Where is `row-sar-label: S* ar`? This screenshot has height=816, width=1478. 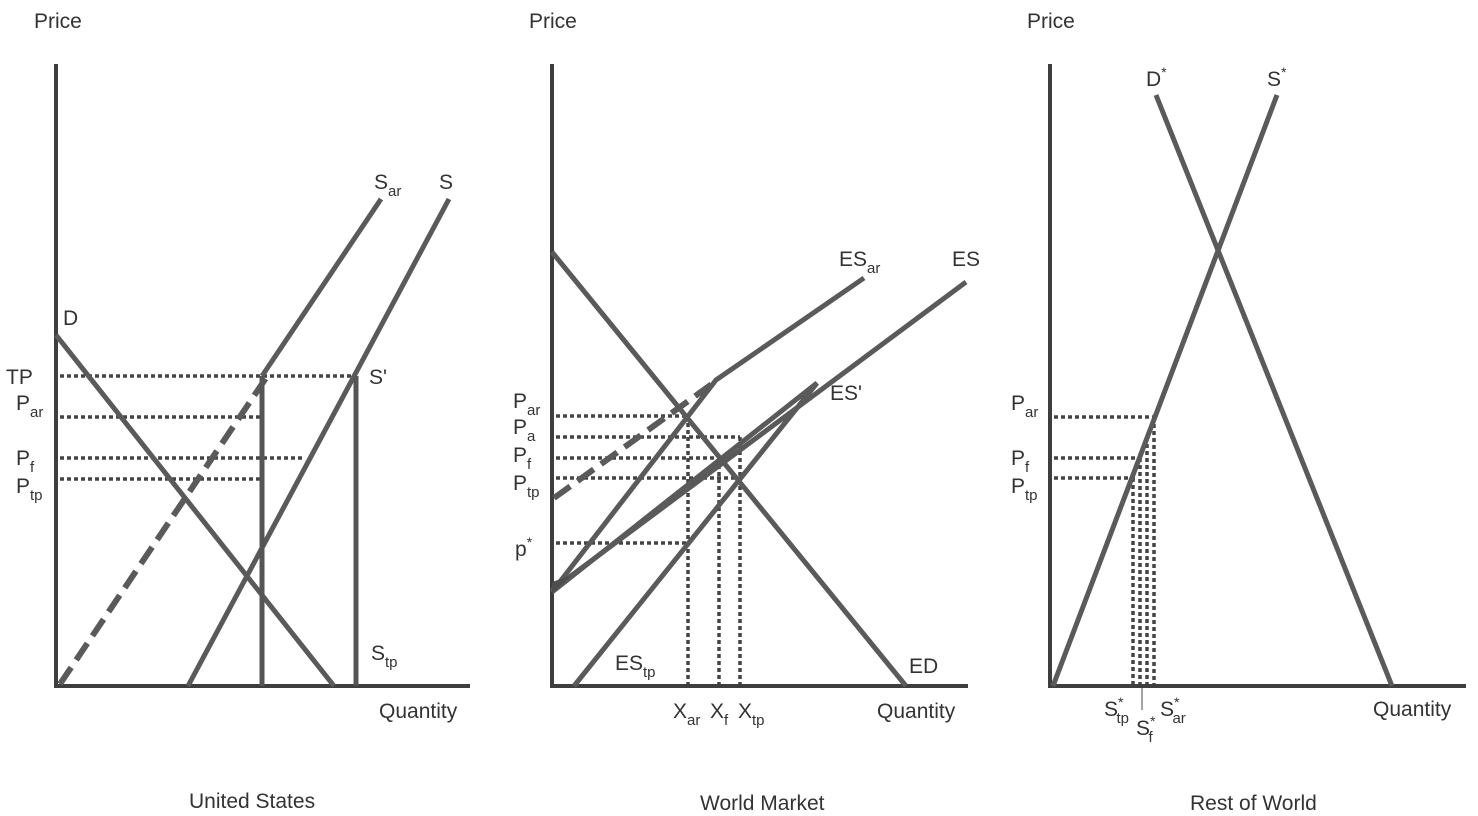
row-sar-label: S* ar is located at coordinates (1173, 710).